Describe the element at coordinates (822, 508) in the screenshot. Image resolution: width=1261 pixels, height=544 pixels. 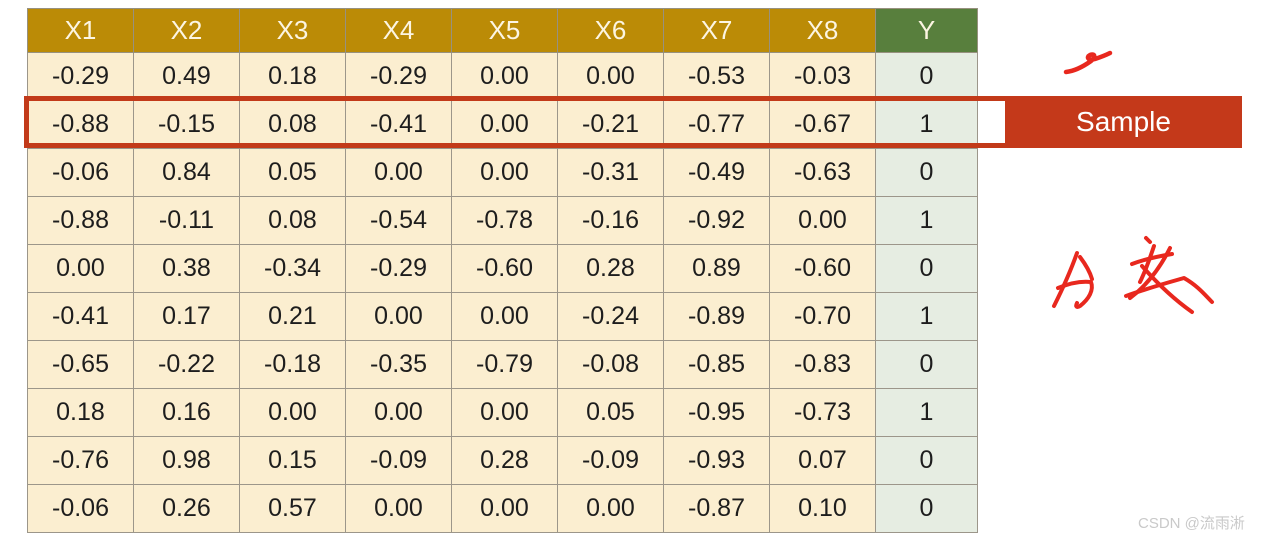
I see `feature-cell: 0.10` at that location.